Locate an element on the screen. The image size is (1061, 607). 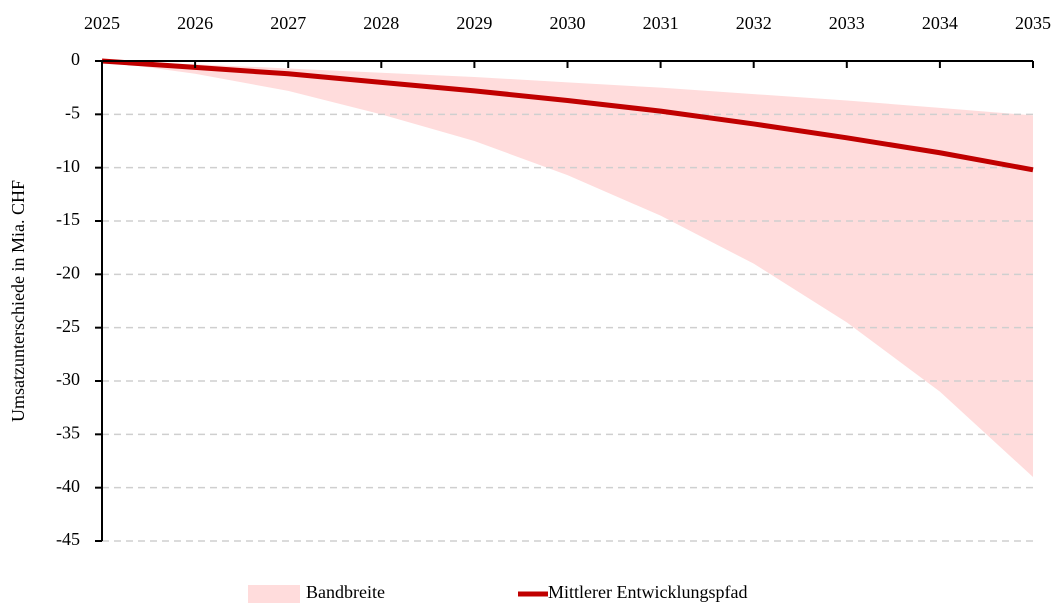
x-tick-label: 2030 is located at coordinates (568, 23).